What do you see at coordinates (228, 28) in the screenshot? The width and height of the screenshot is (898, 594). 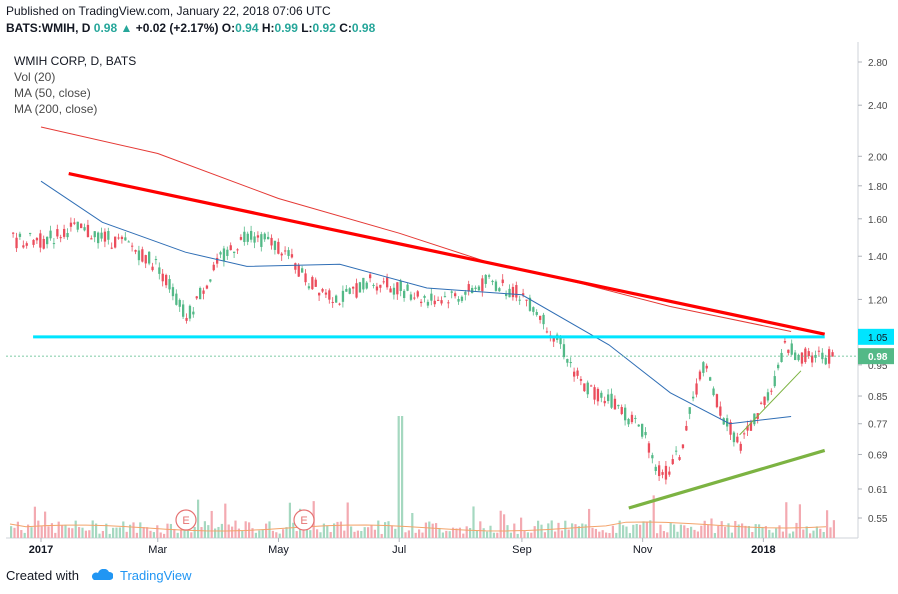 I see `open-label: O:` at bounding box center [228, 28].